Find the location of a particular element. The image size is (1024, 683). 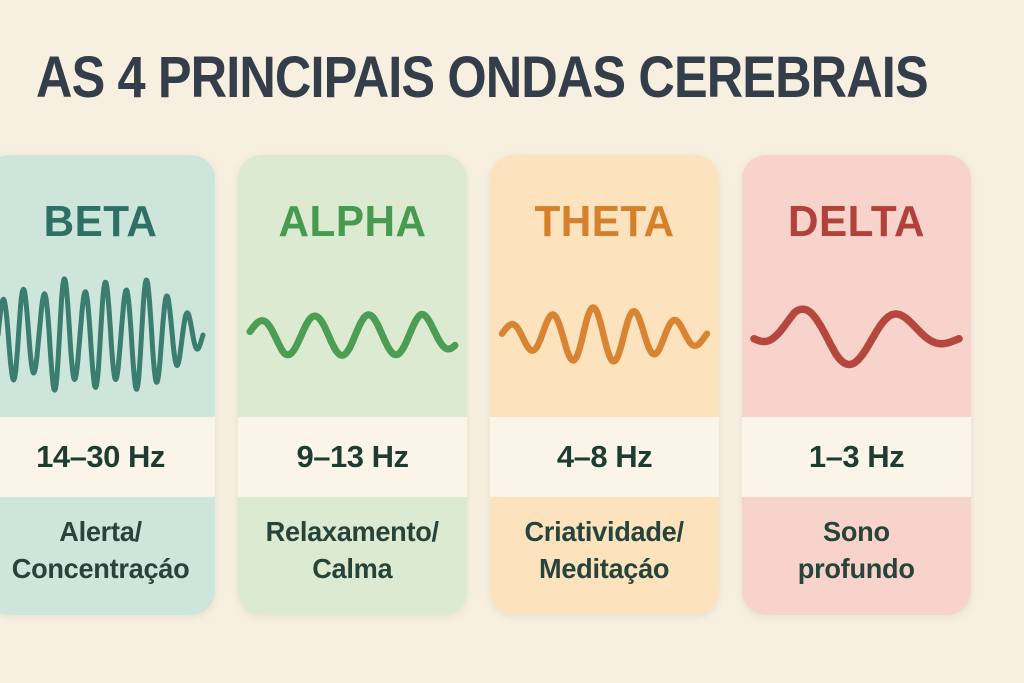

card-alpha-description: Relaxamento/ Calma is located at coordinates (352, 556).